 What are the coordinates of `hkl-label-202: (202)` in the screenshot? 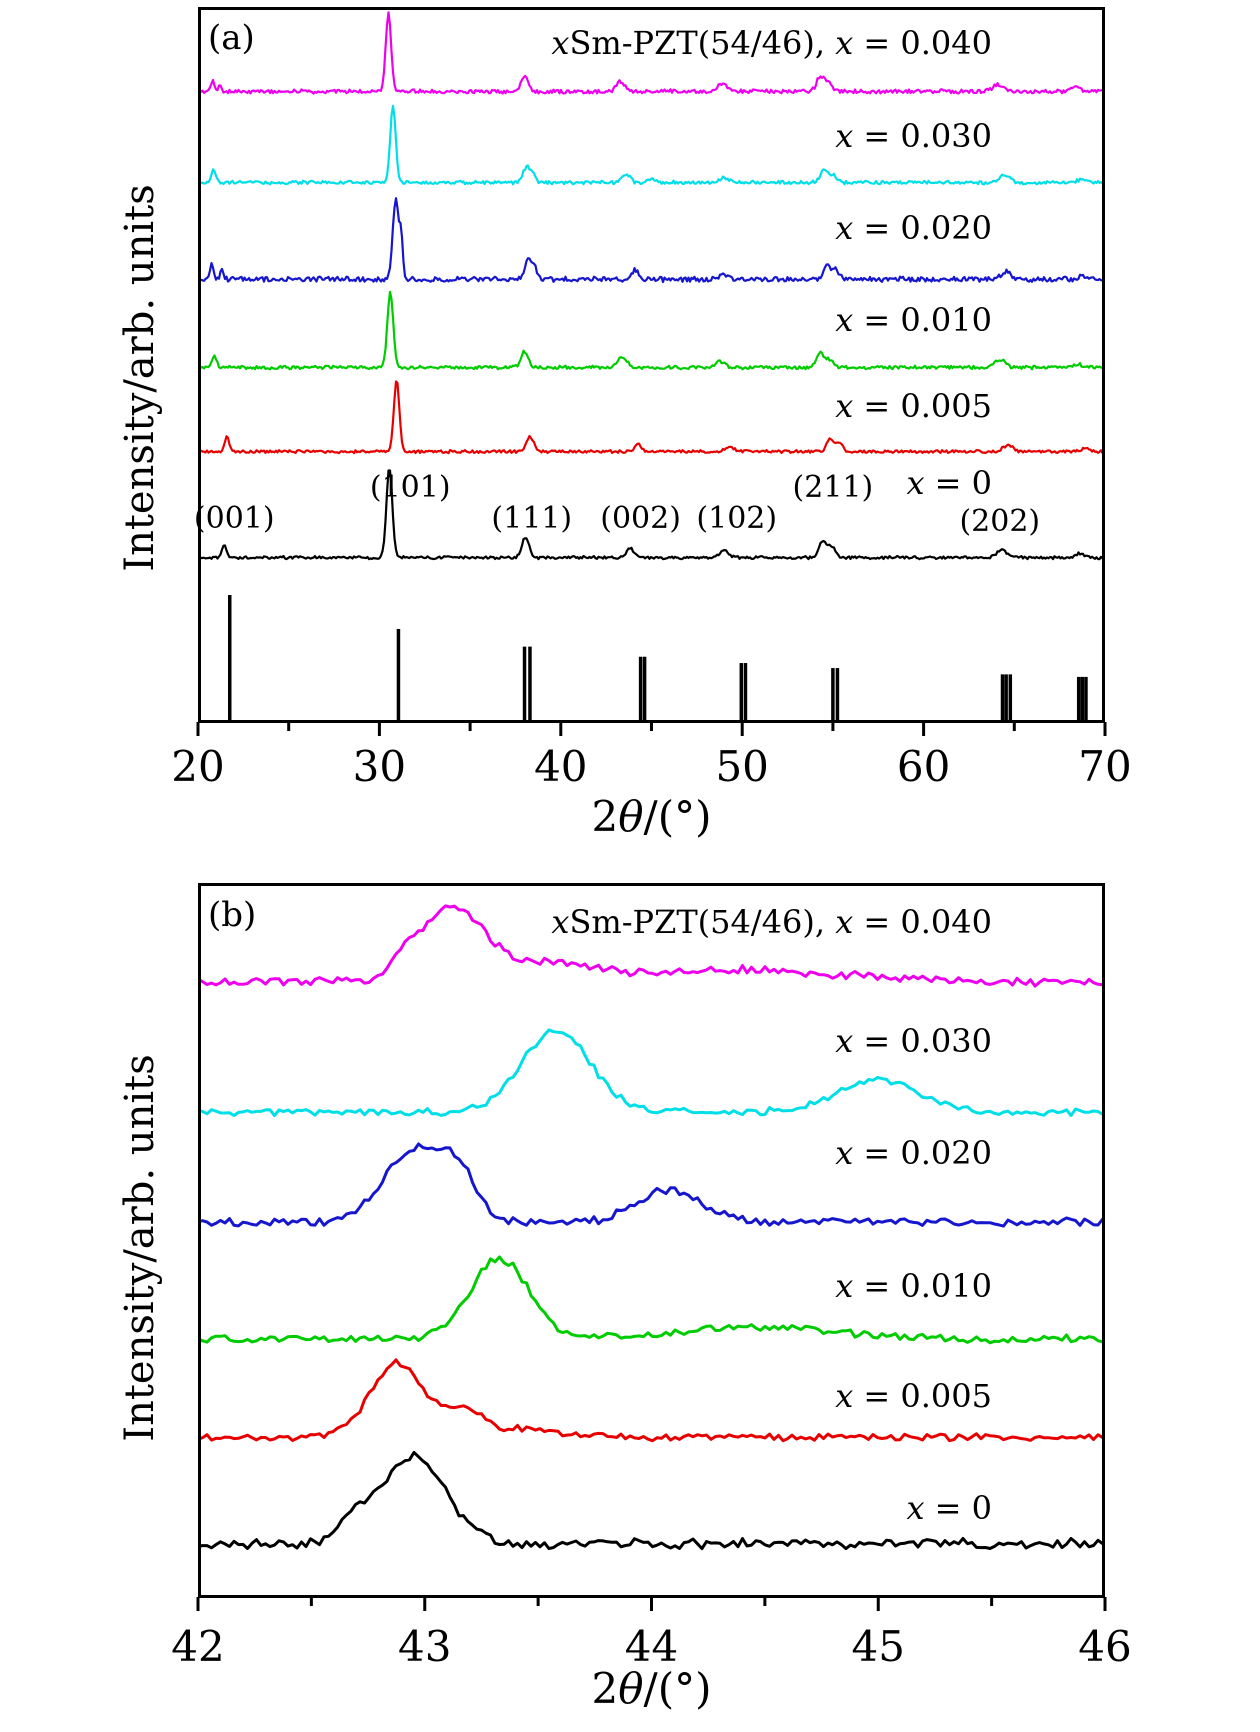 It's located at (1000, 521).